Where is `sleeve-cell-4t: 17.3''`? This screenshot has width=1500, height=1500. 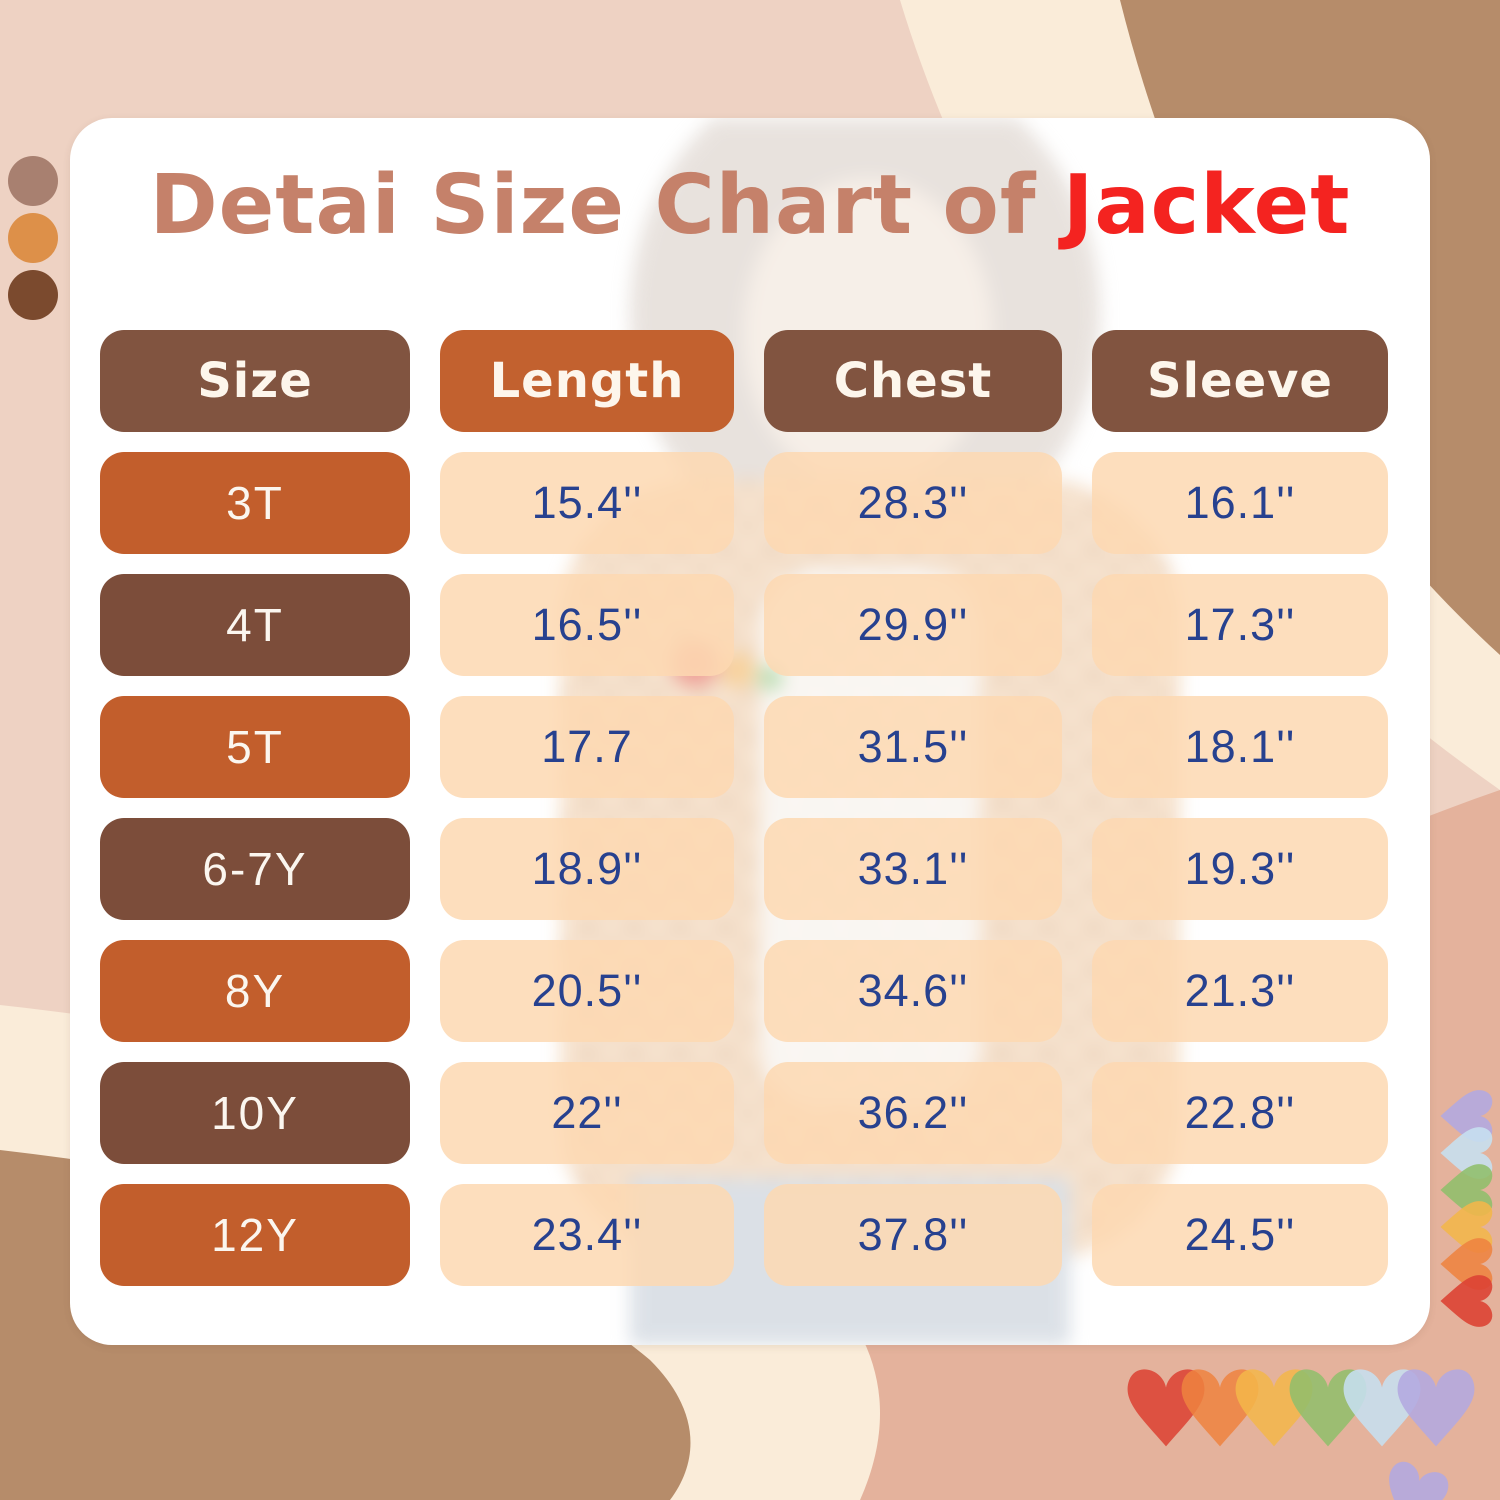 sleeve-cell-4t: 17.3'' is located at coordinates (1240, 625).